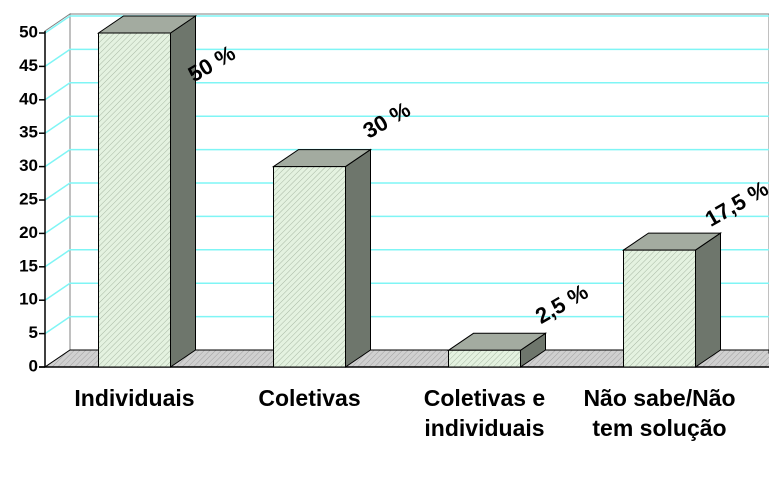  What do you see at coordinates (28, 232) in the screenshot?
I see `y-tick-label: 20` at bounding box center [28, 232].